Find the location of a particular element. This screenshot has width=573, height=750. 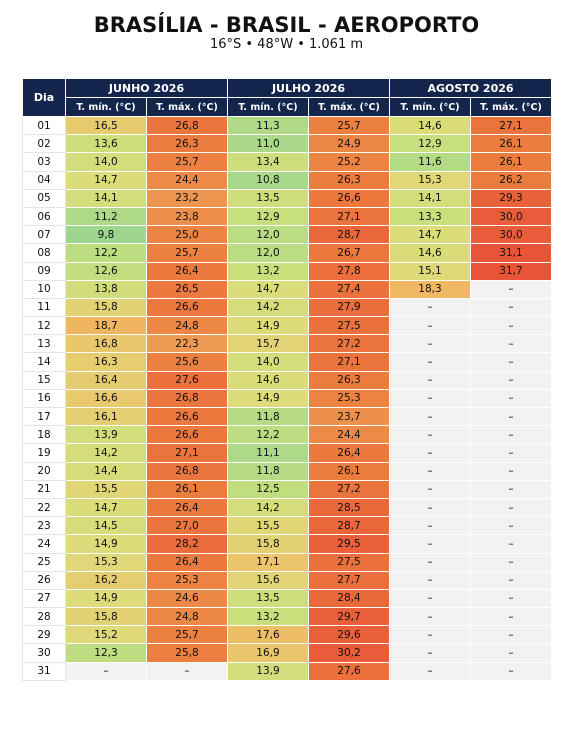

column-header: T. máx. (°C) is located at coordinates (511, 107).